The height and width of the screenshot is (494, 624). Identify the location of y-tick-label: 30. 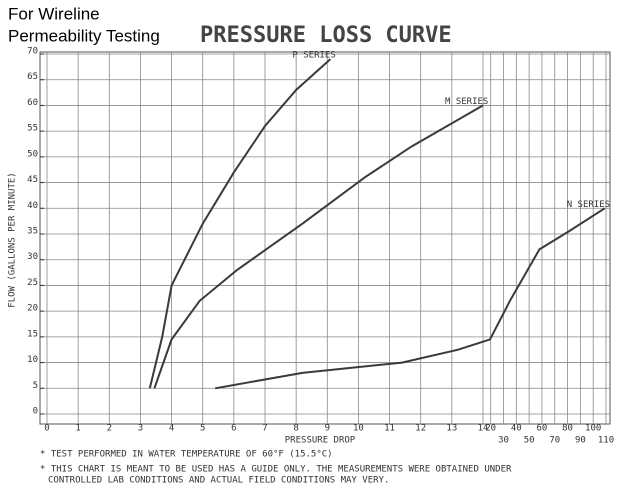
(32, 257).